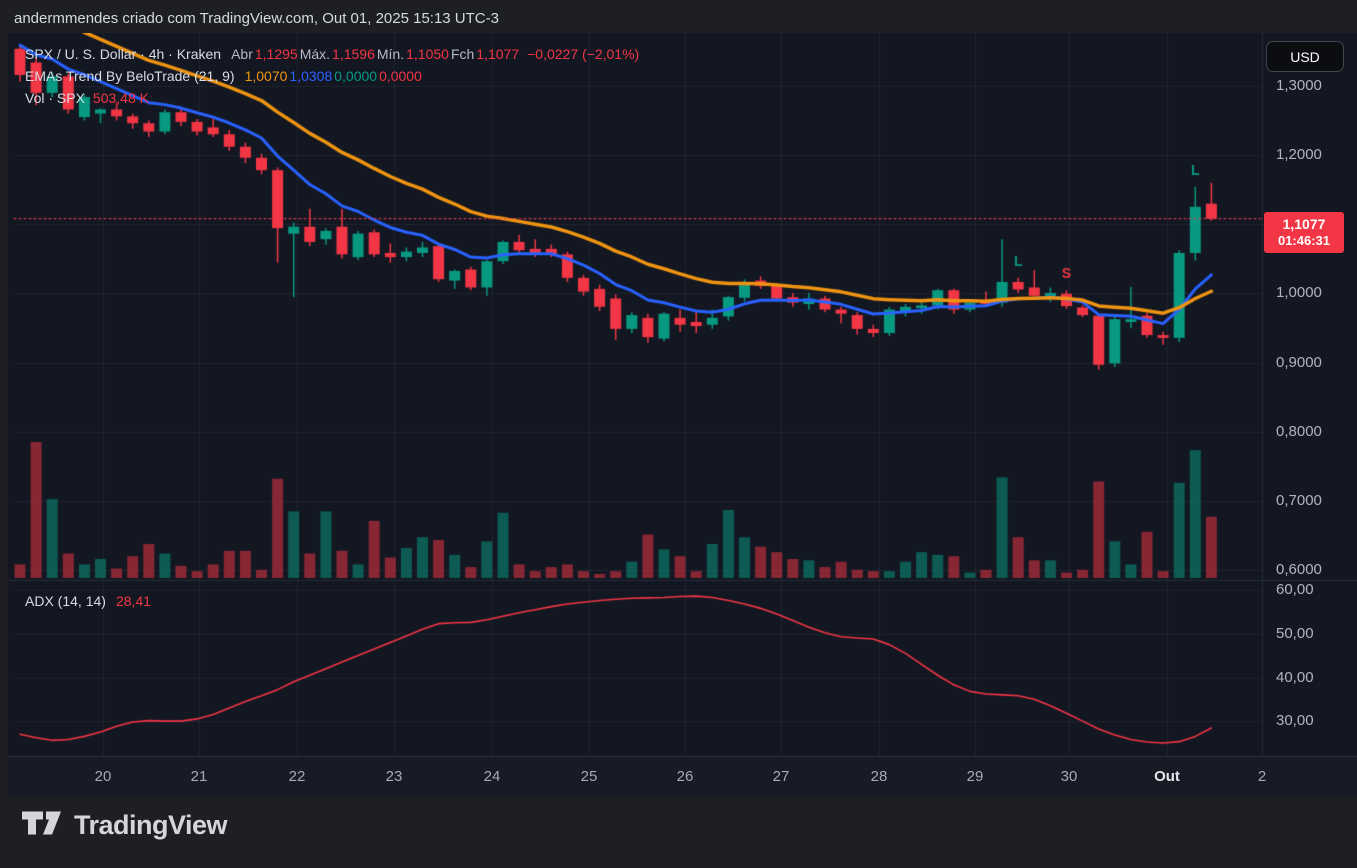 The height and width of the screenshot is (868, 1357). I want to click on tradingview-brand-text: TradingView, so click(151, 825).